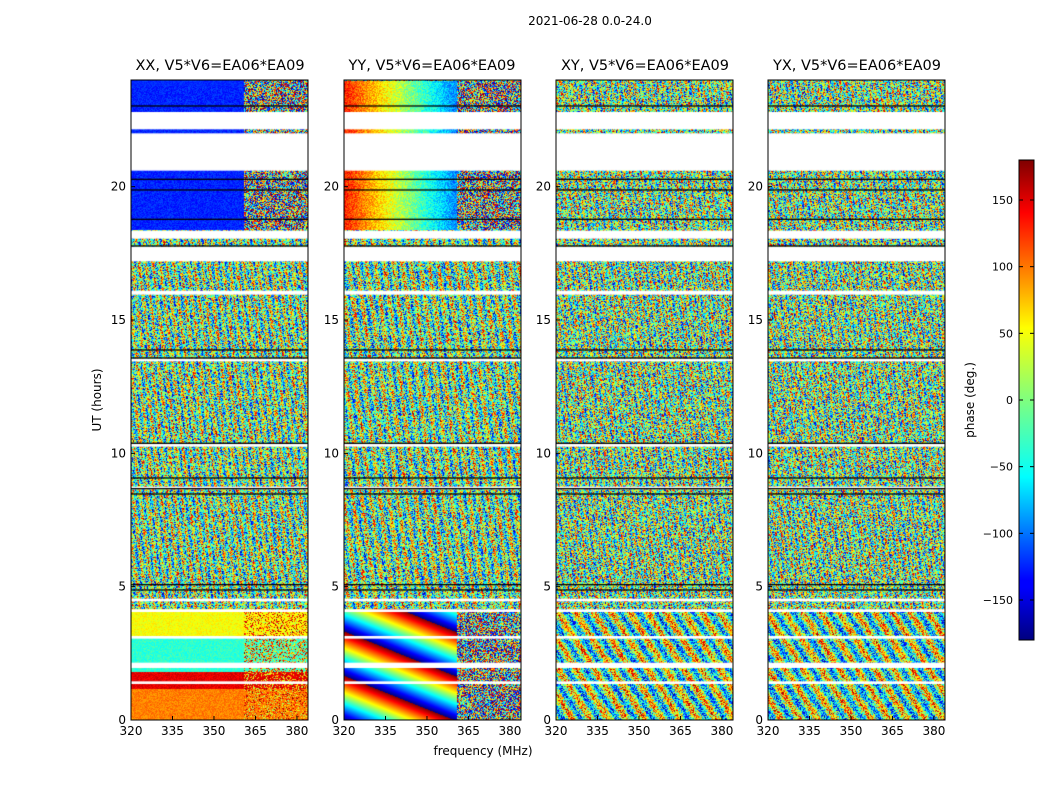 The width and height of the screenshot is (1050, 800). What do you see at coordinates (1006, 333) in the screenshot?
I see `colorbar-tick-label-2: 50` at bounding box center [1006, 333].